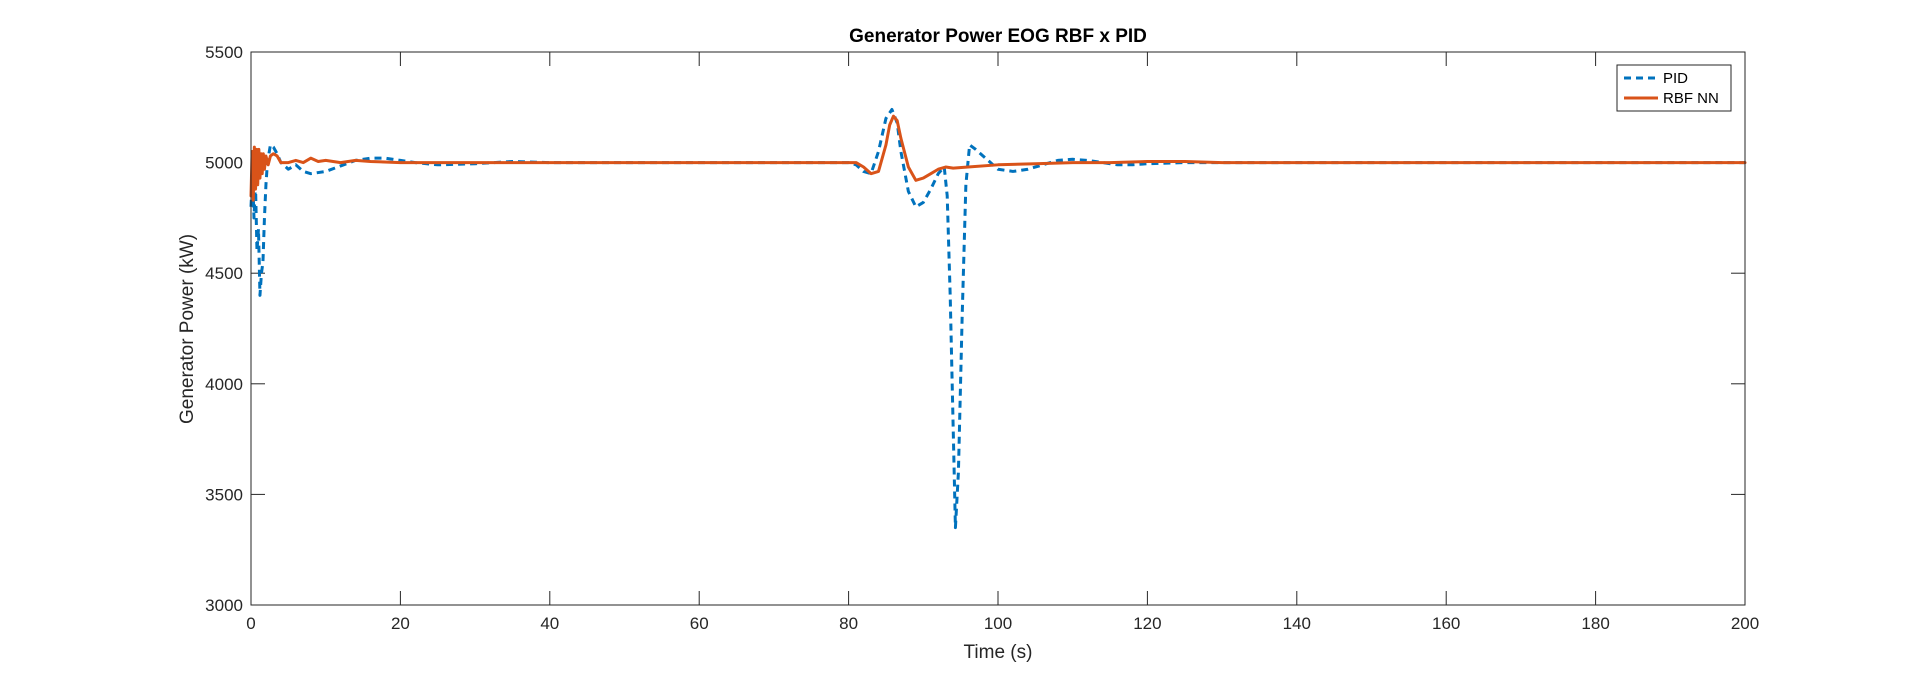 The height and width of the screenshot is (678, 1920). Describe the element at coordinates (1446, 623) in the screenshot. I see `x-tick-label: 160` at that location.